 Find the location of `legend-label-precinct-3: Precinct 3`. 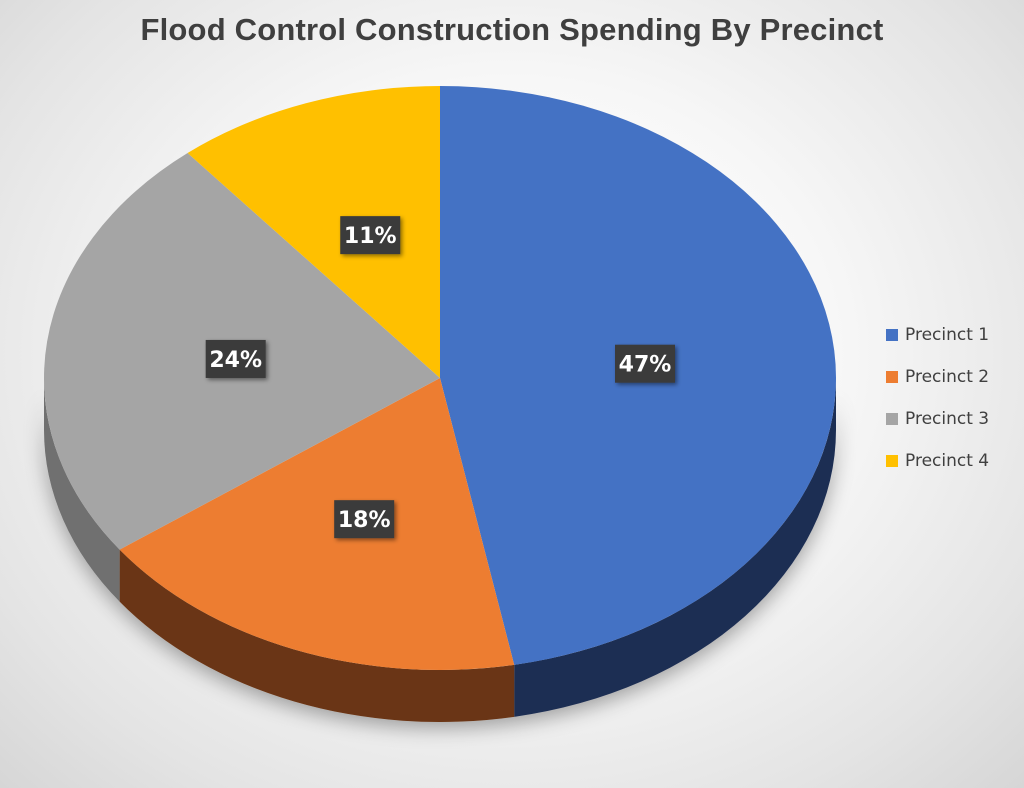

legend-label-precinct-3: Precinct 3 is located at coordinates (947, 419).